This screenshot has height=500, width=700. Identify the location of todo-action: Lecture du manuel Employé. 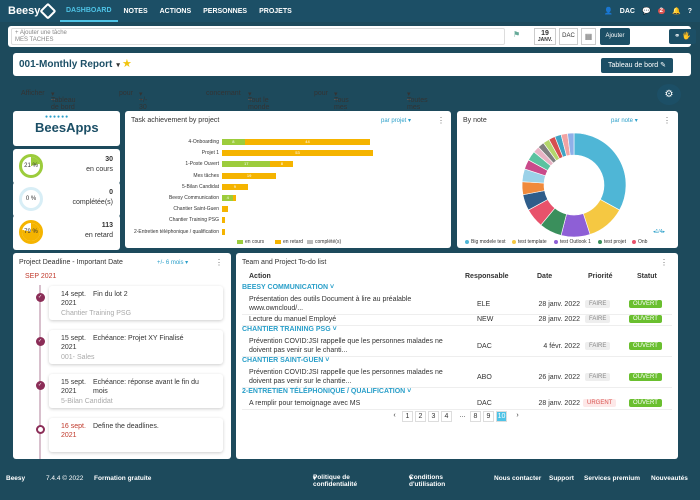
(293, 319).